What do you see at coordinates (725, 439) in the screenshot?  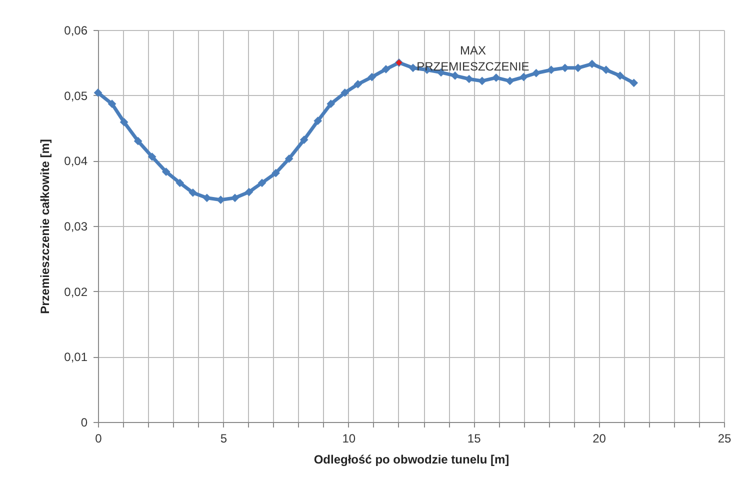 I see `x-tick-label: 25` at bounding box center [725, 439].